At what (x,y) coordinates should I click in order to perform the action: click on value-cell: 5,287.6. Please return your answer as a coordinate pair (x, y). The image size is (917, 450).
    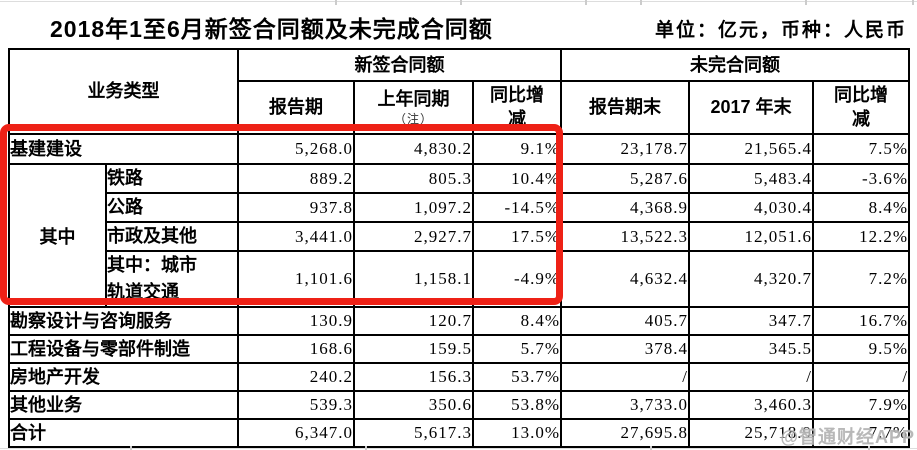
    Looking at the image, I should click on (625, 178).